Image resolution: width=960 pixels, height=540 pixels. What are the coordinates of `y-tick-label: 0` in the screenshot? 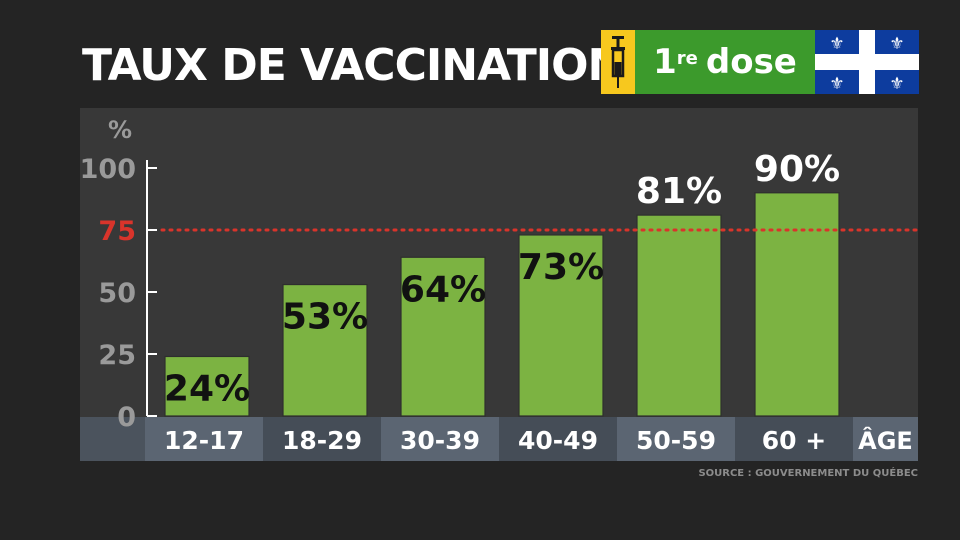 It's located at (126, 417).